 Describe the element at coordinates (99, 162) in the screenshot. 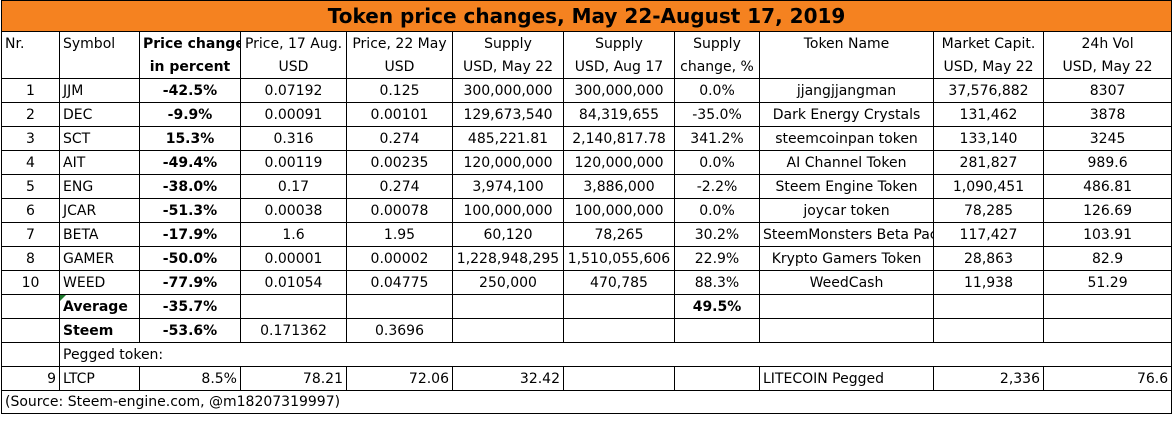

I see `row-symbol: AIT` at that location.